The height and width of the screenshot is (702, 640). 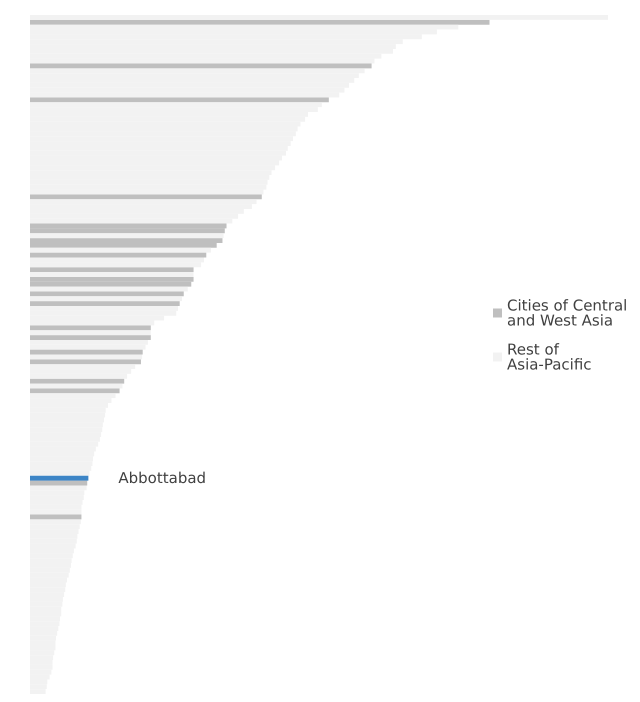 What do you see at coordinates (549, 357) in the screenshot?
I see `legend-label: Rest of Asia-Pacific` at bounding box center [549, 357].